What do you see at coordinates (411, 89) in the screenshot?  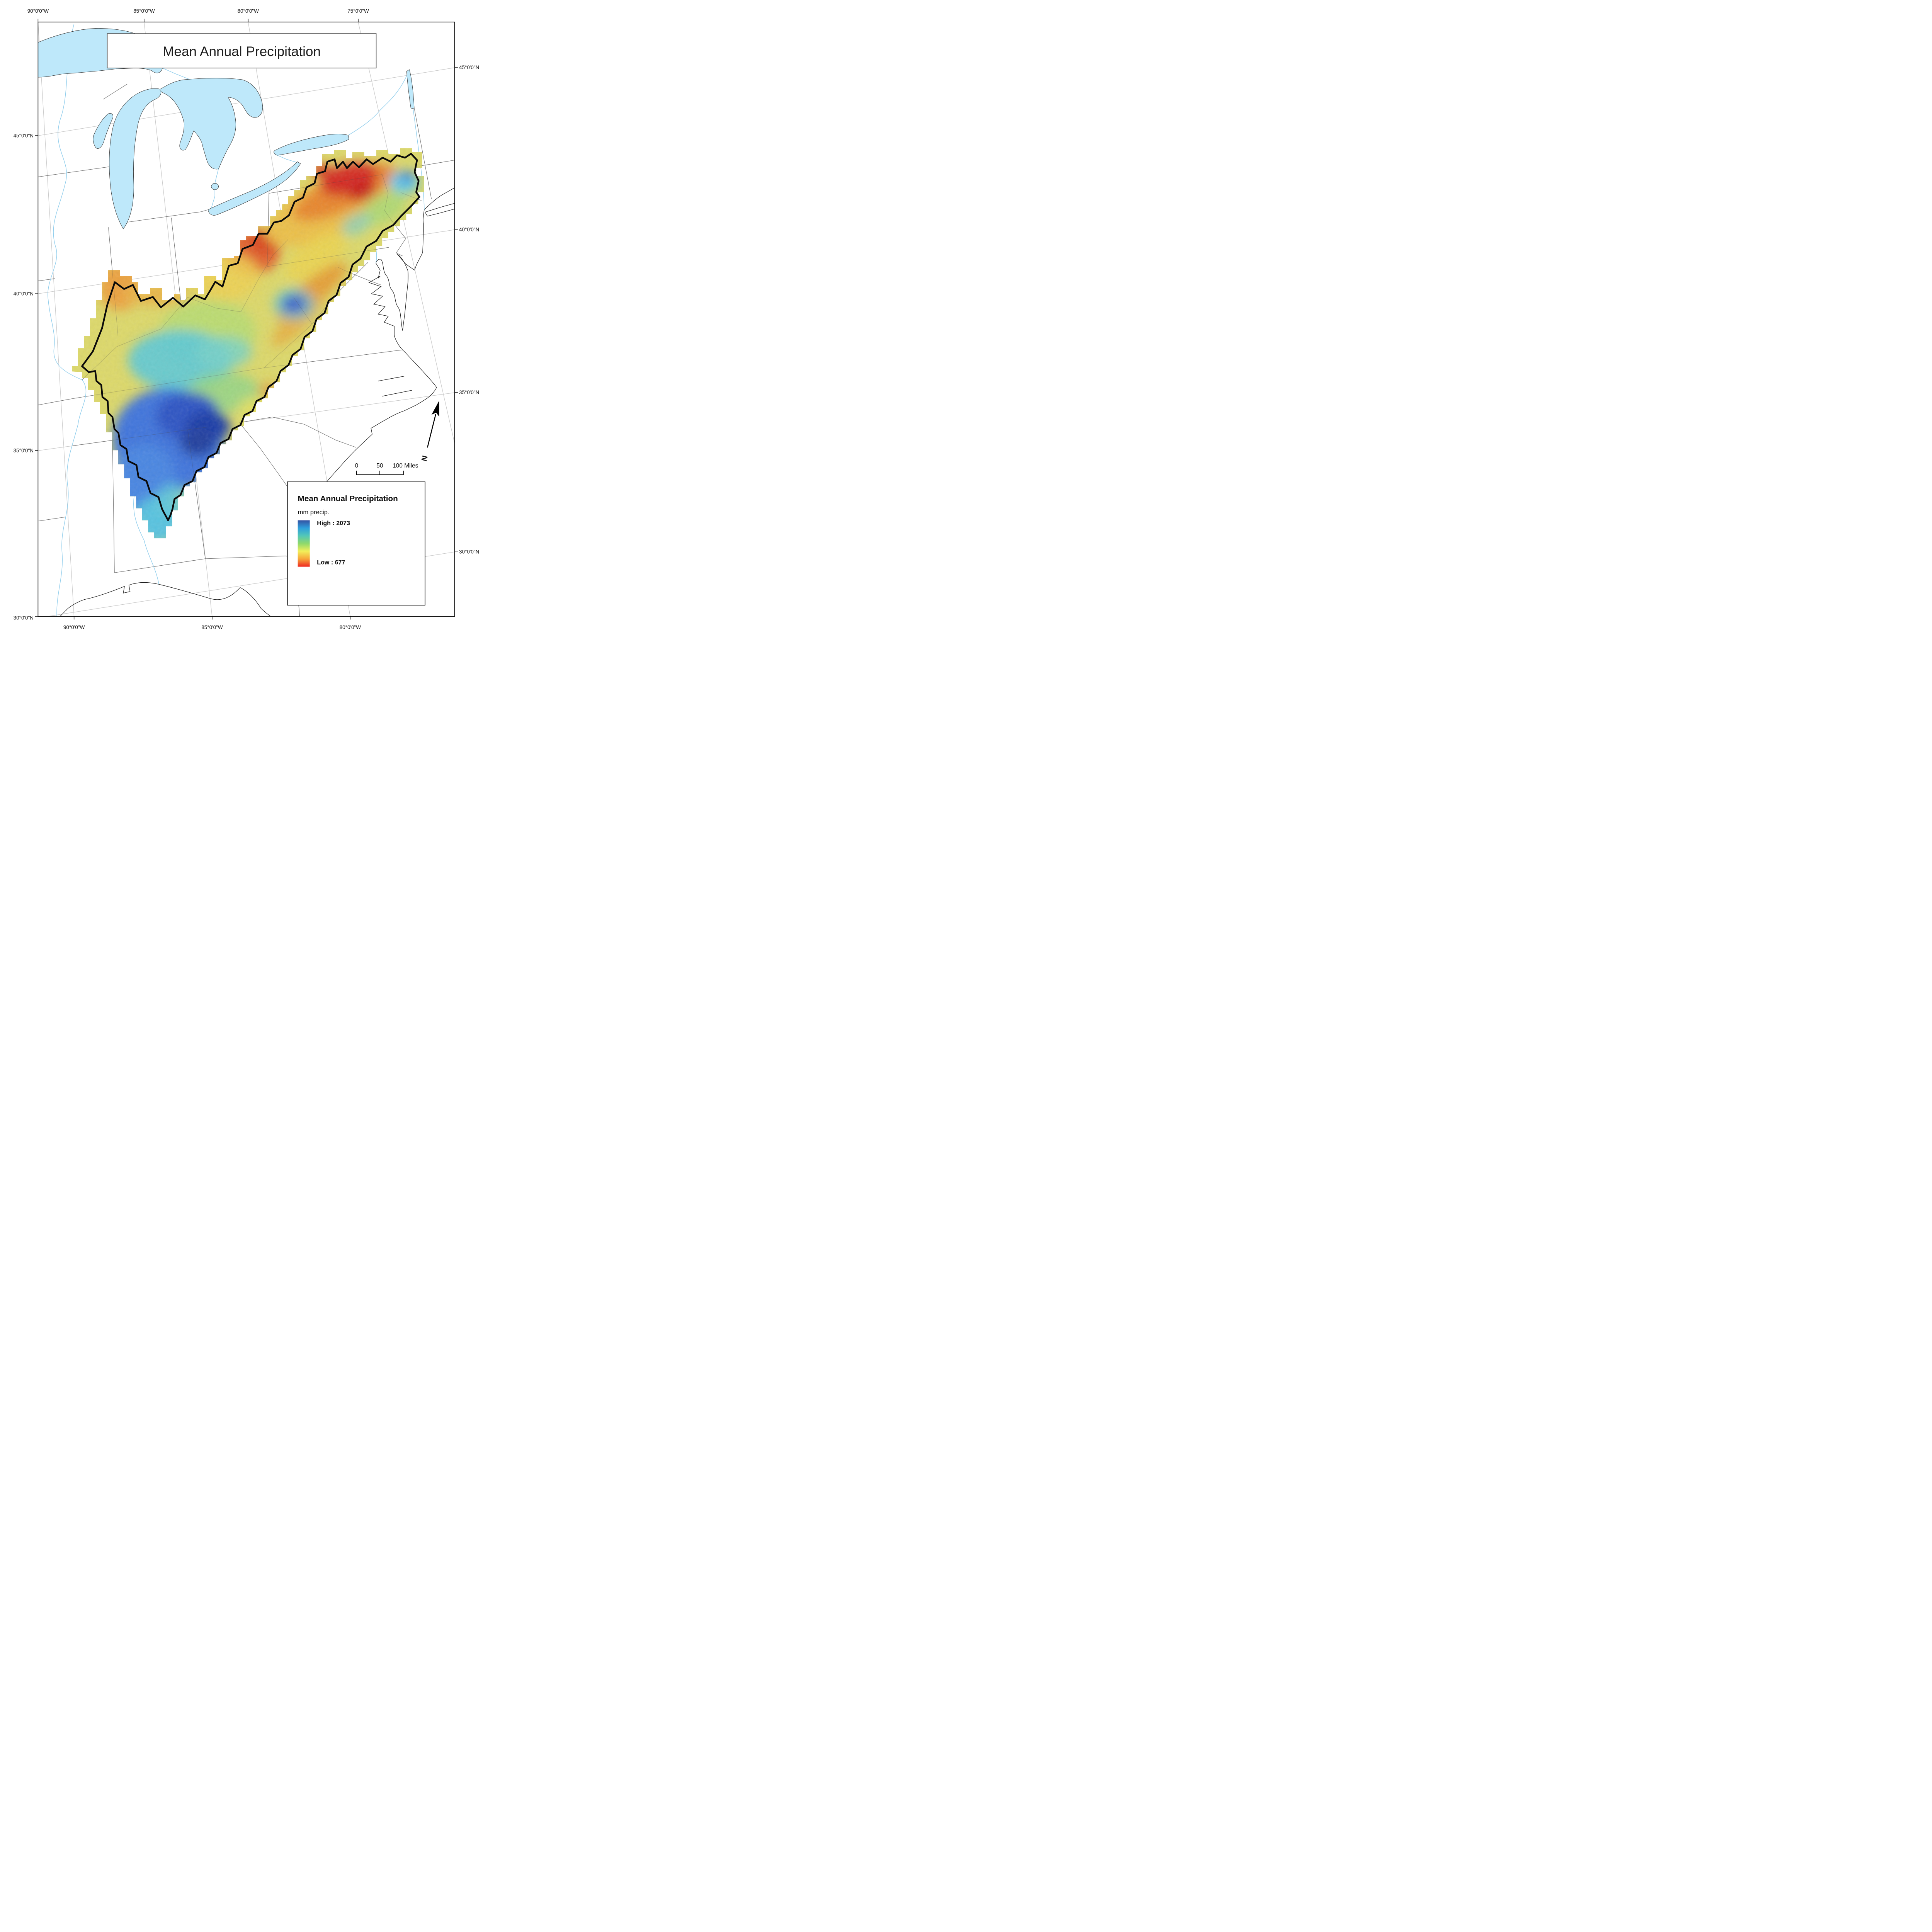 I see `lake-champlain` at bounding box center [411, 89].